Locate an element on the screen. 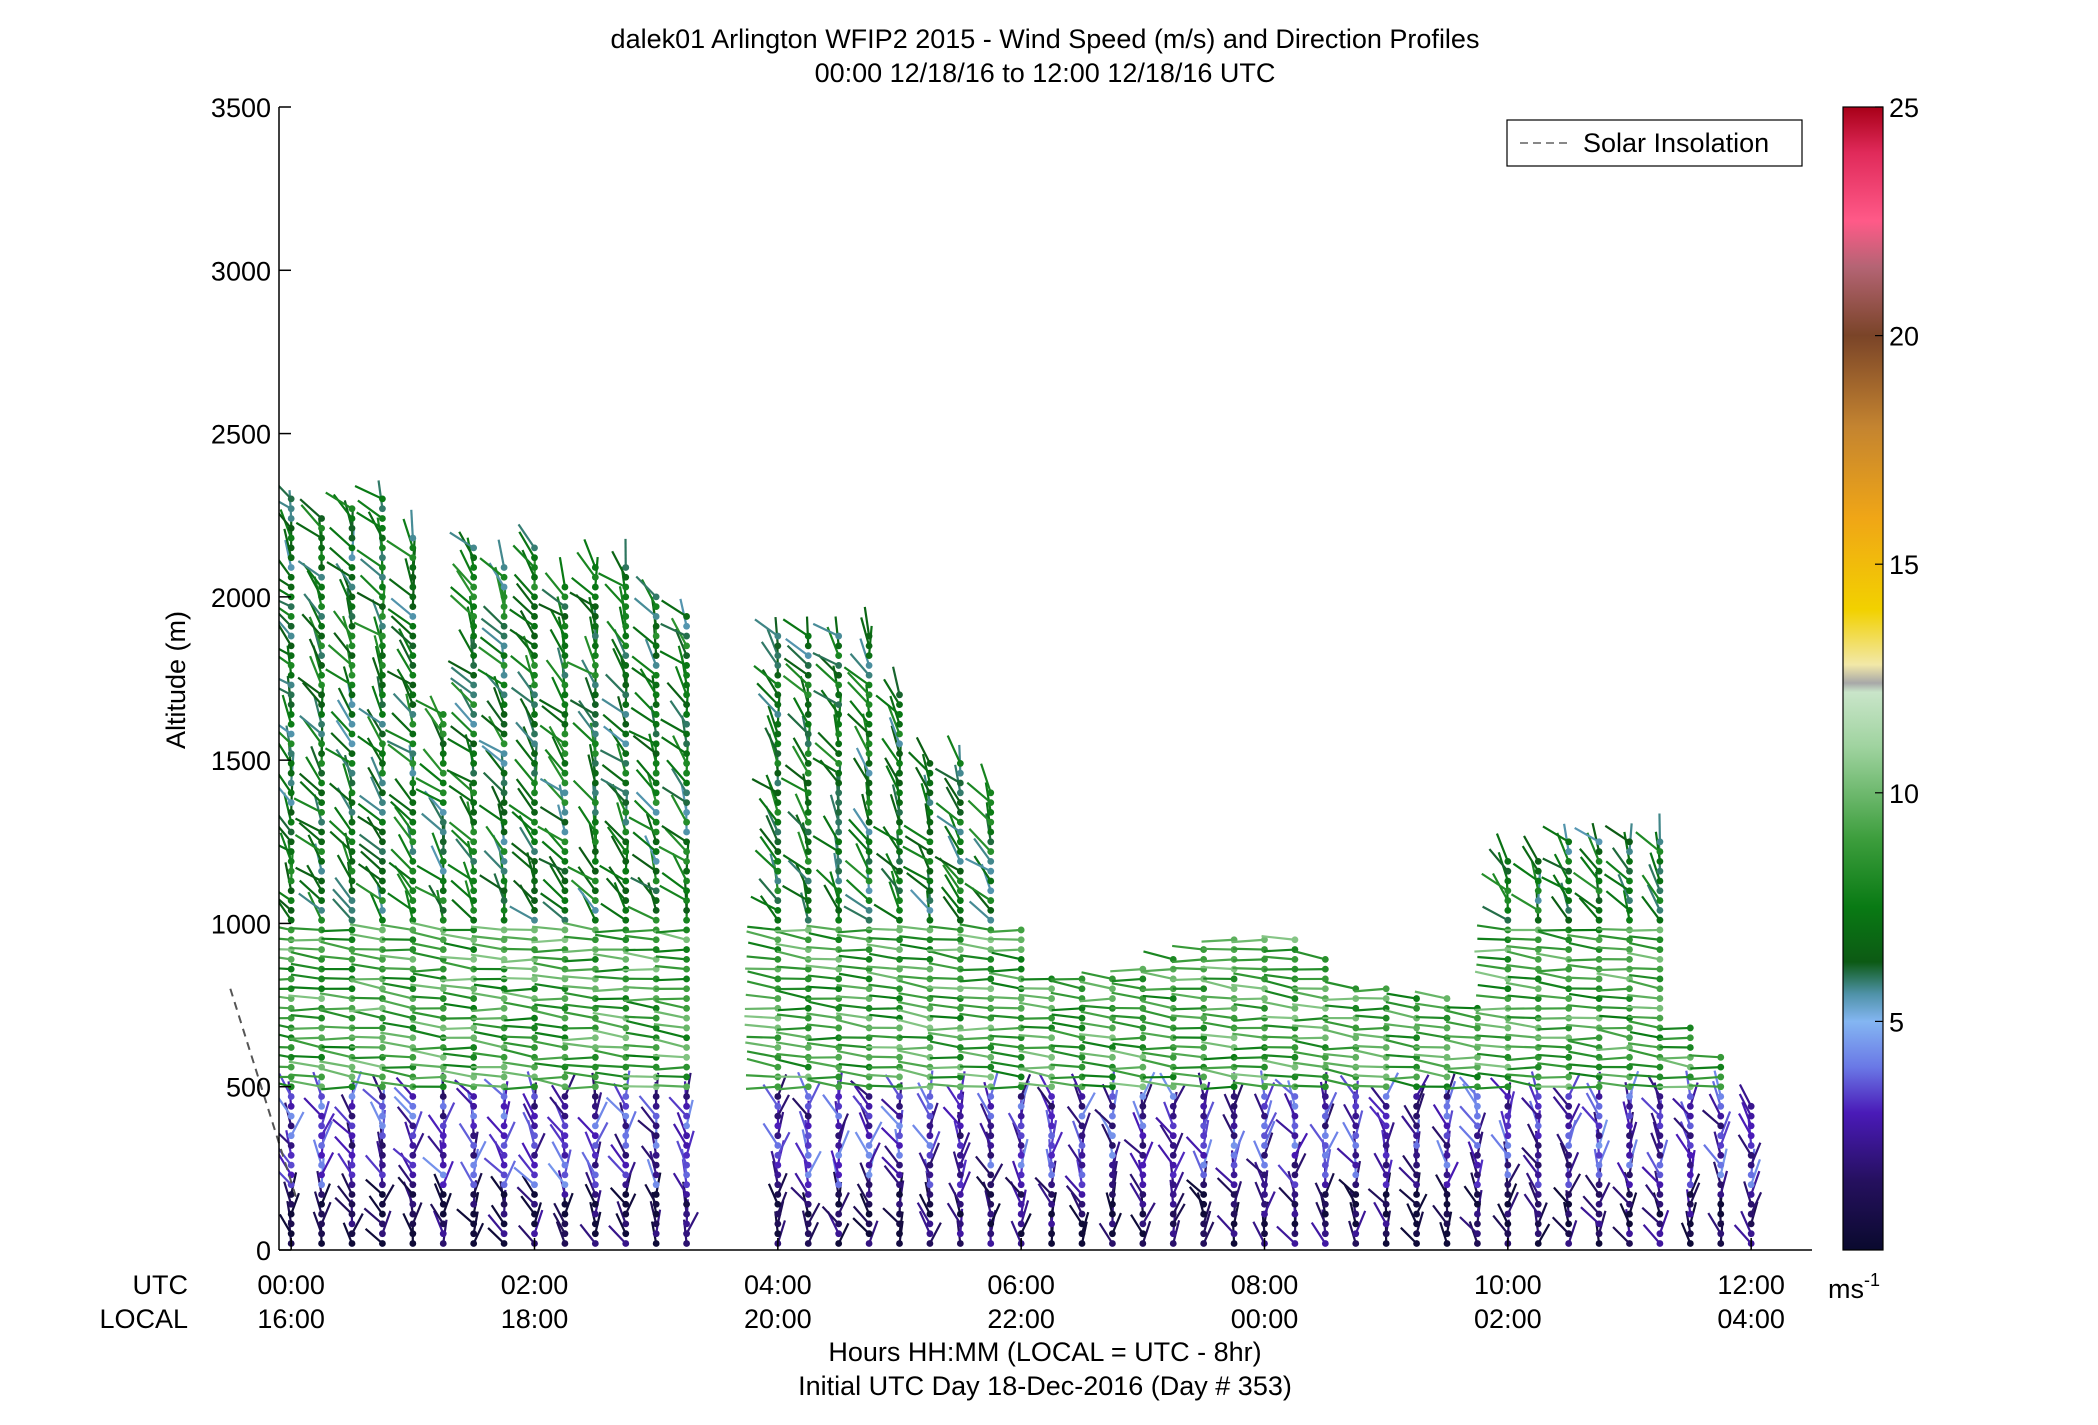 The width and height of the screenshot is (2098, 1425). x-tick-label-utc: 02:00 is located at coordinates (535, 1285).